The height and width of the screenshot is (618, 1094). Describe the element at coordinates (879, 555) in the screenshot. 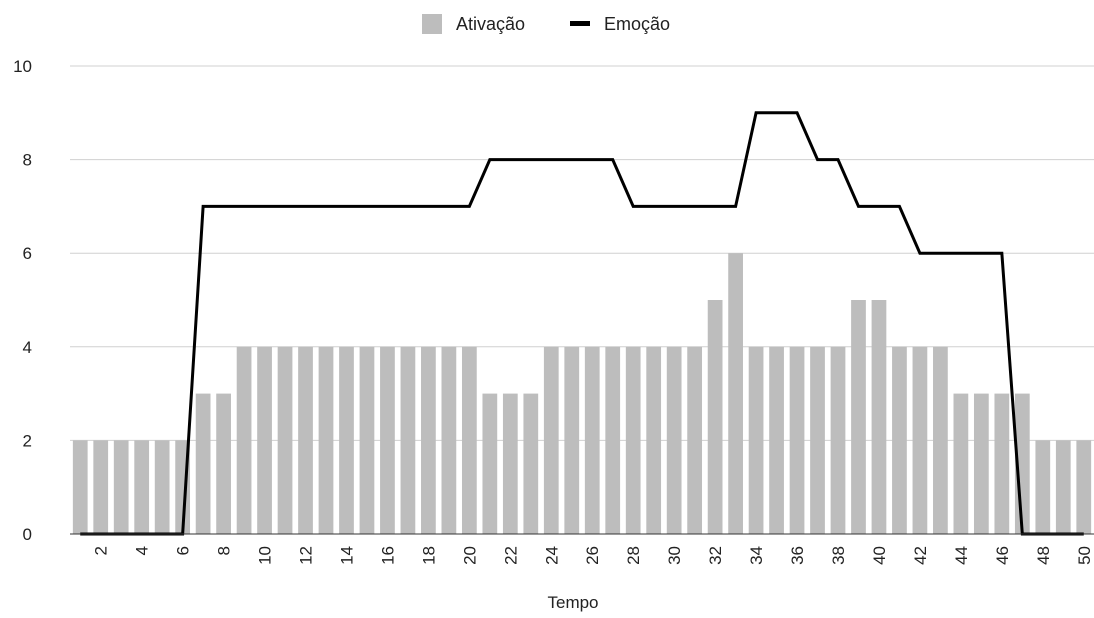

I see `x-tick-label: 40` at that location.